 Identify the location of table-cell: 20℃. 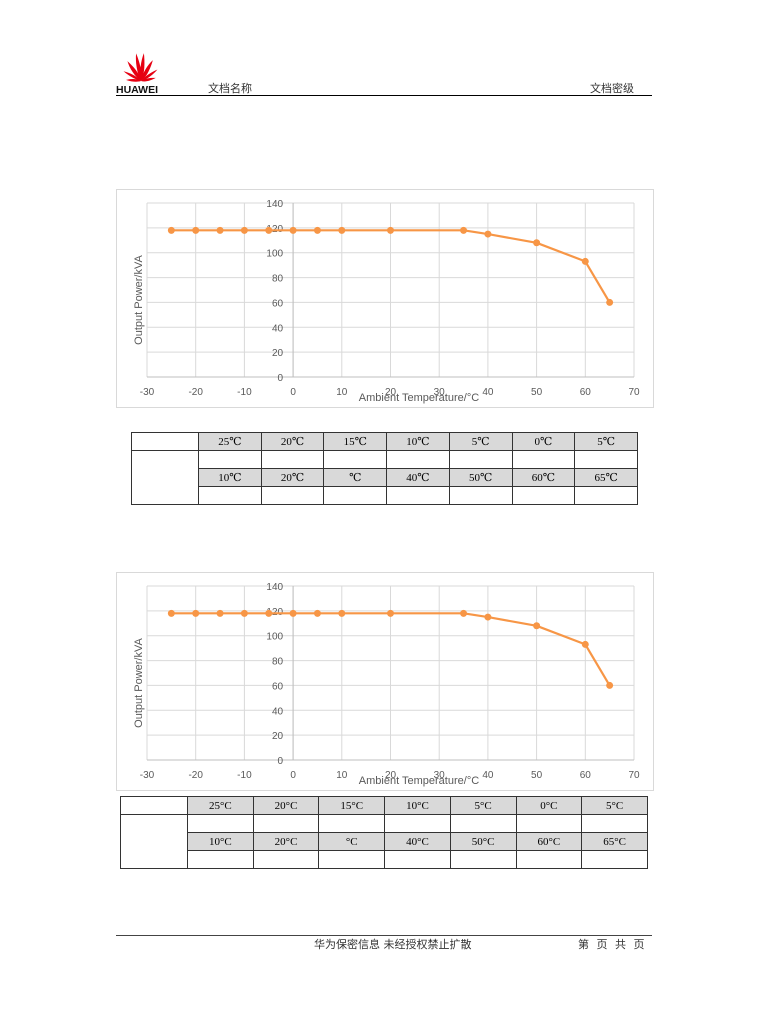
(292, 441).